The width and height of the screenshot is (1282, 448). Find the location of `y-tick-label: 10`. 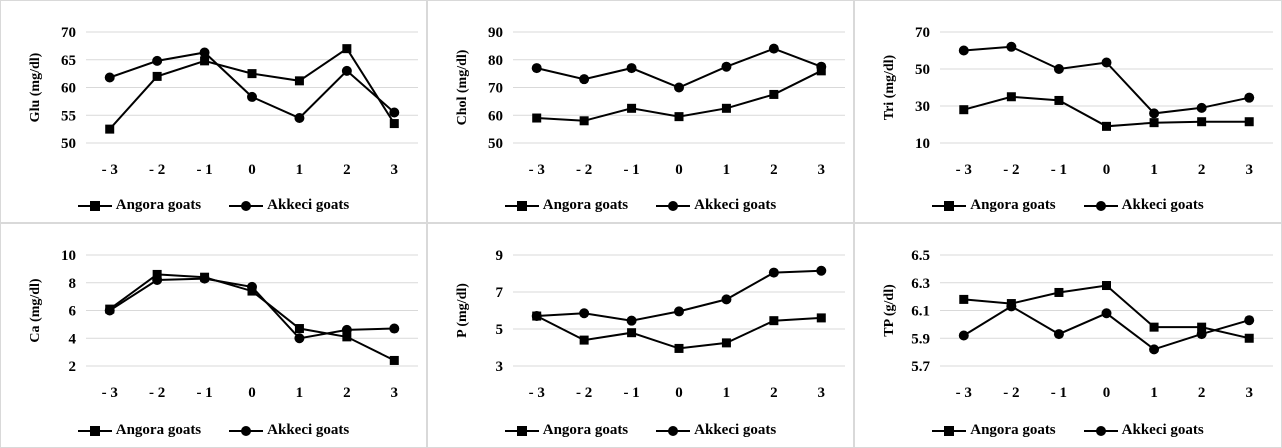

y-tick-label: 10 is located at coordinates (68, 256).